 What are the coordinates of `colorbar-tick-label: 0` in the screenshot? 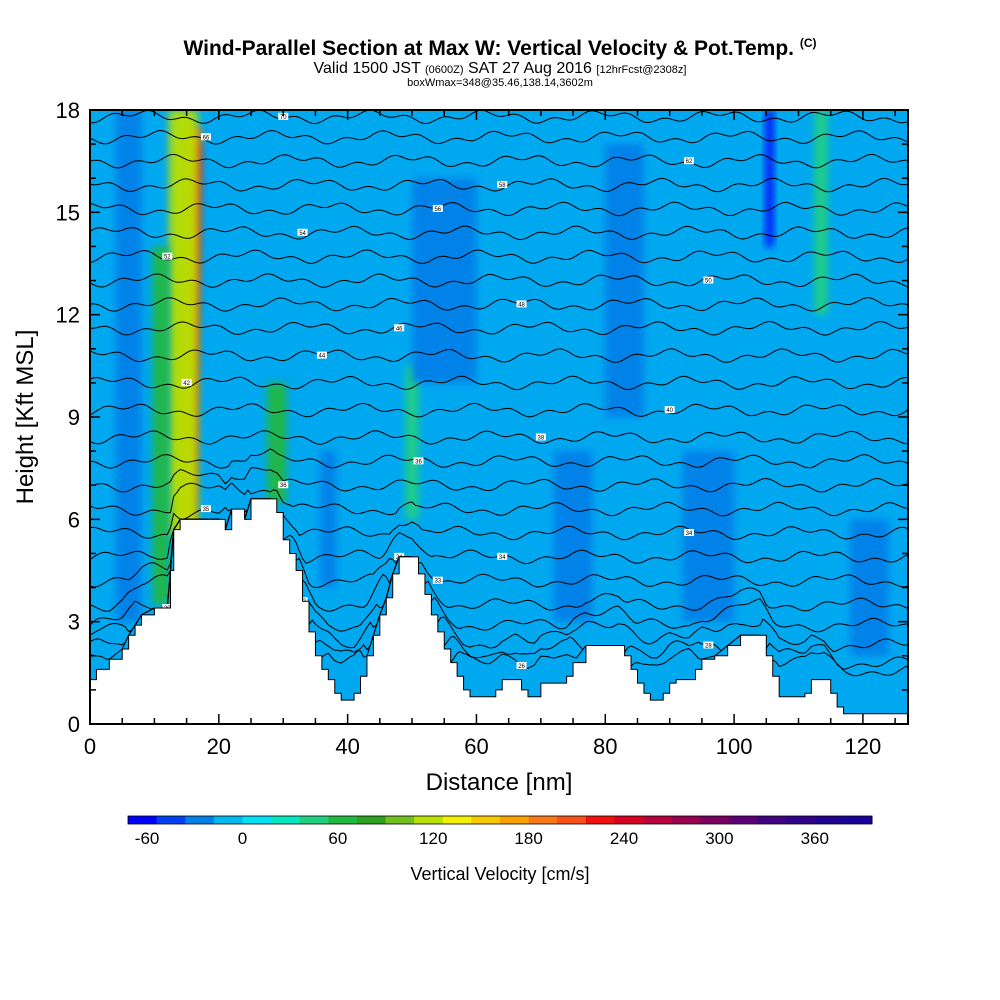 It's located at (242, 838).